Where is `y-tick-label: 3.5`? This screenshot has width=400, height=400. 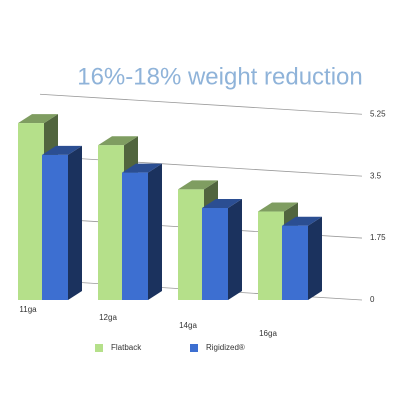 y-tick-label: 3.5 is located at coordinates (376, 175).